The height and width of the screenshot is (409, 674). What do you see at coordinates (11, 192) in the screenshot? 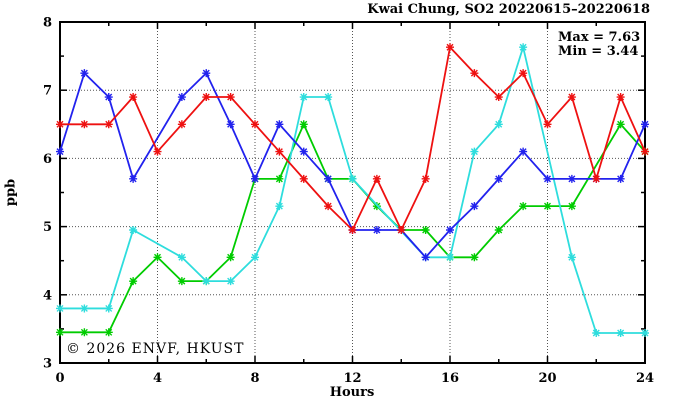
I see `y-axis-label: ppb` at bounding box center [11, 192].